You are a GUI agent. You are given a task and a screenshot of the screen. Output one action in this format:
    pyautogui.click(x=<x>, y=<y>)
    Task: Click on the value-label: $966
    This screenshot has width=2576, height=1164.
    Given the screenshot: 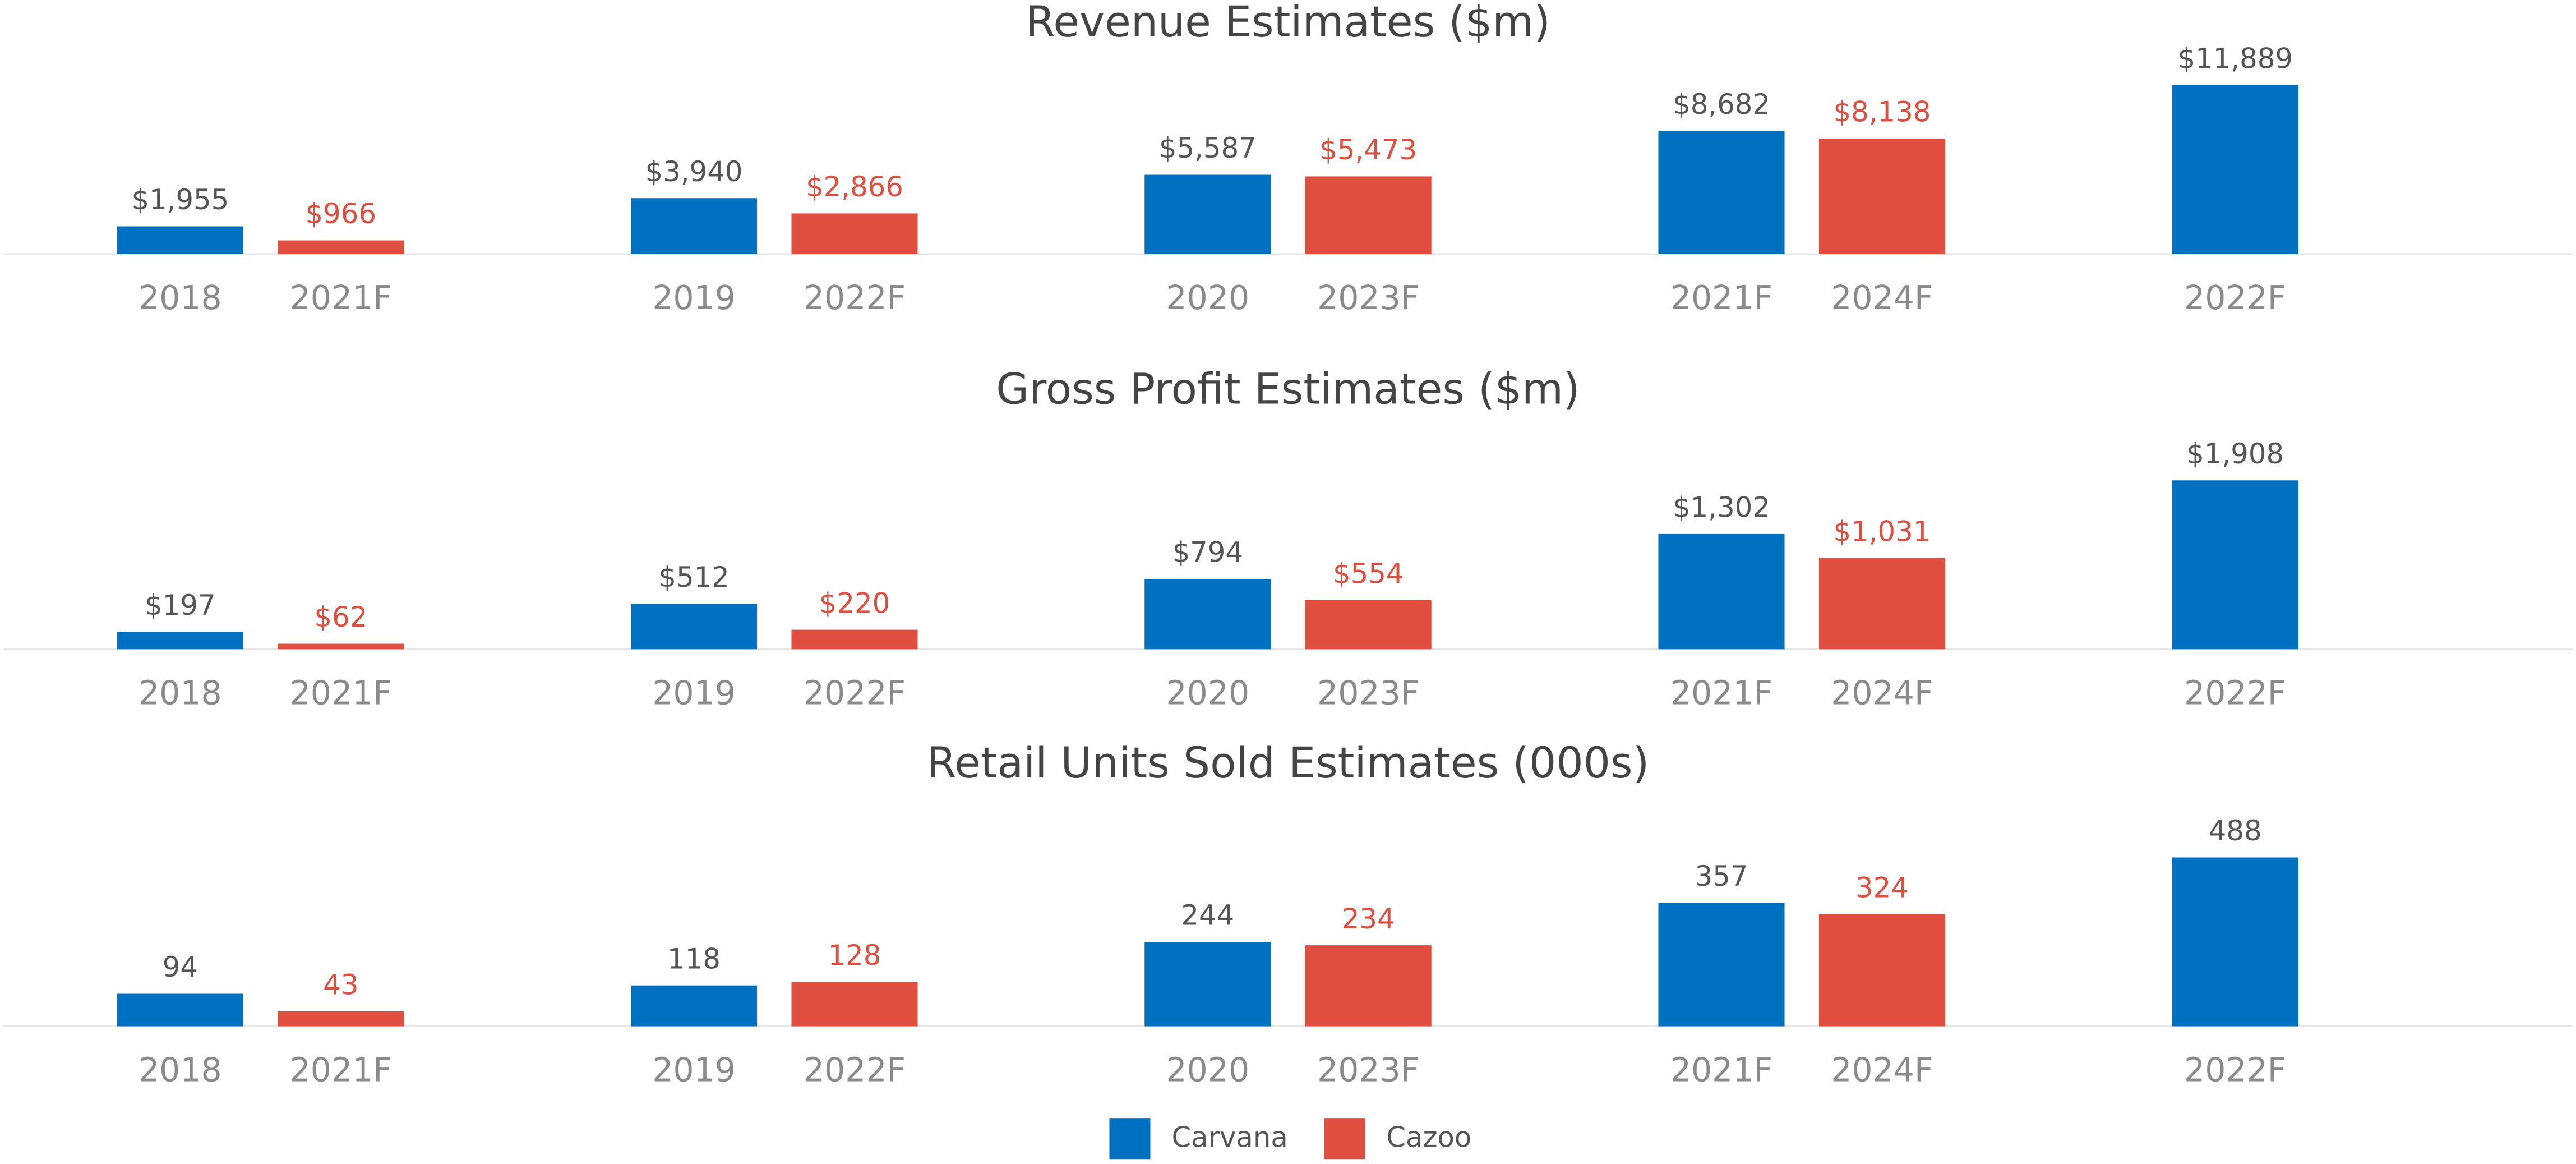 What is the action you would take?
    pyautogui.click(x=341, y=213)
    